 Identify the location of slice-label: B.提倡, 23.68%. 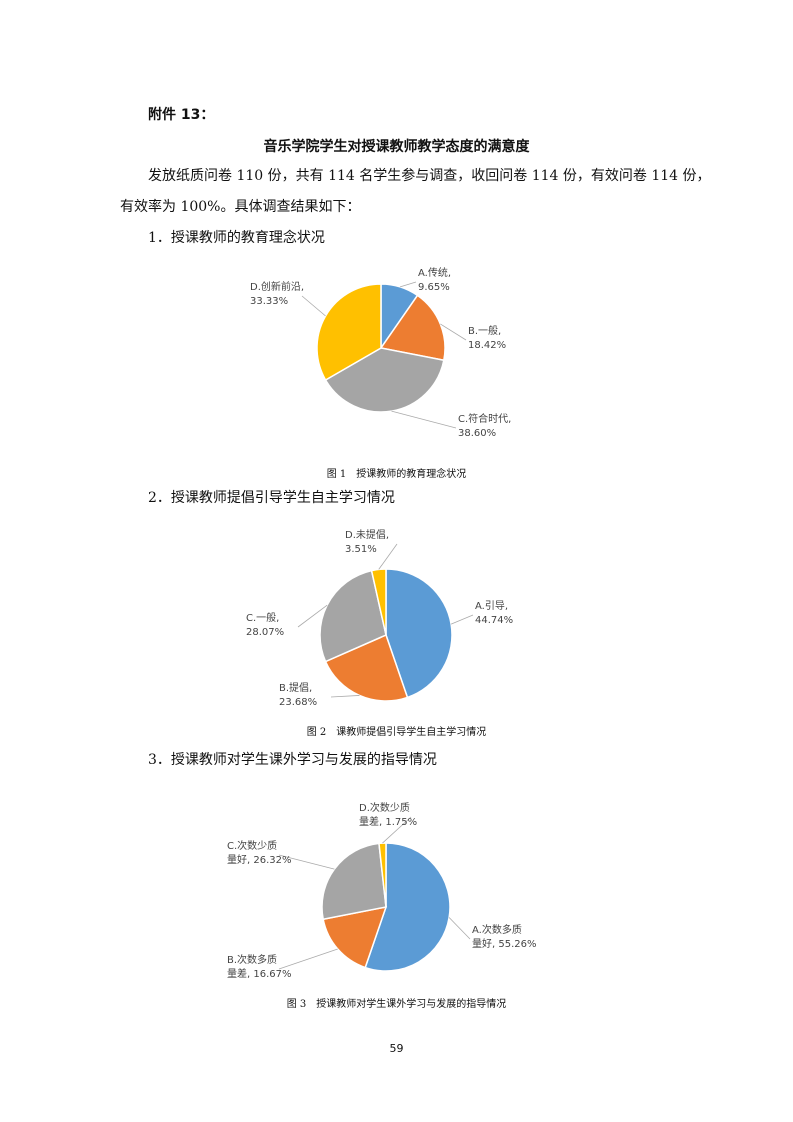
(298, 695).